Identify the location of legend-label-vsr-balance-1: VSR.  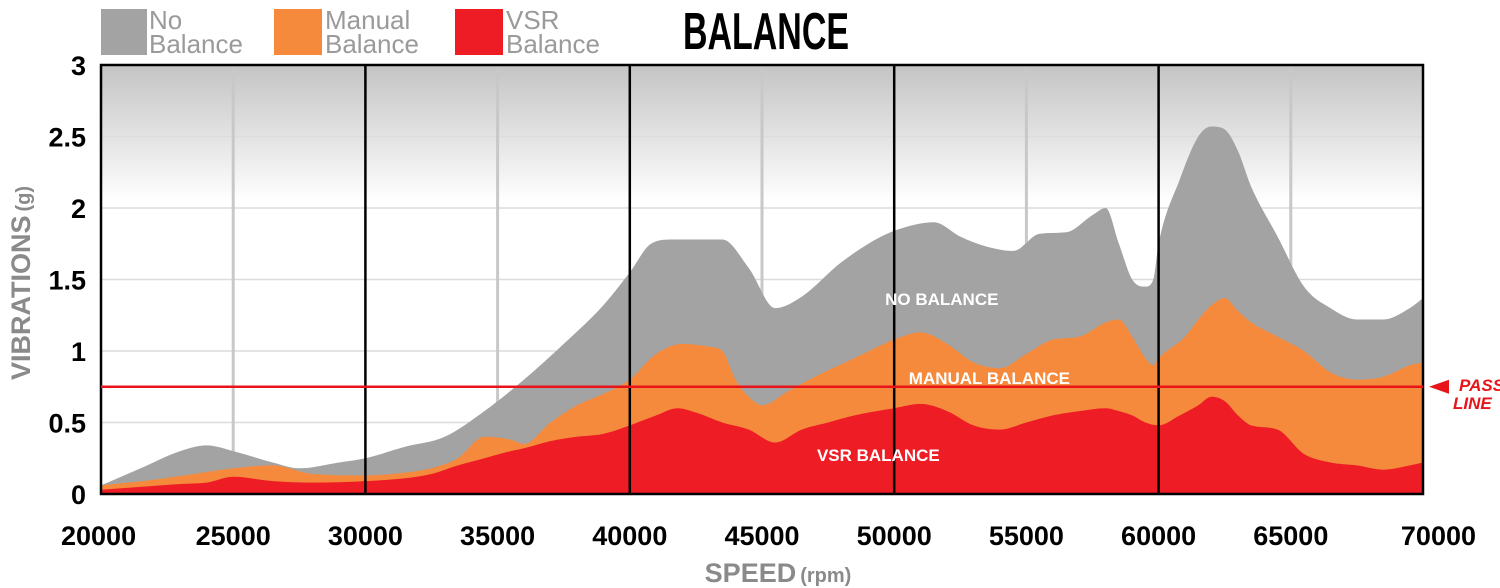
(532, 20).